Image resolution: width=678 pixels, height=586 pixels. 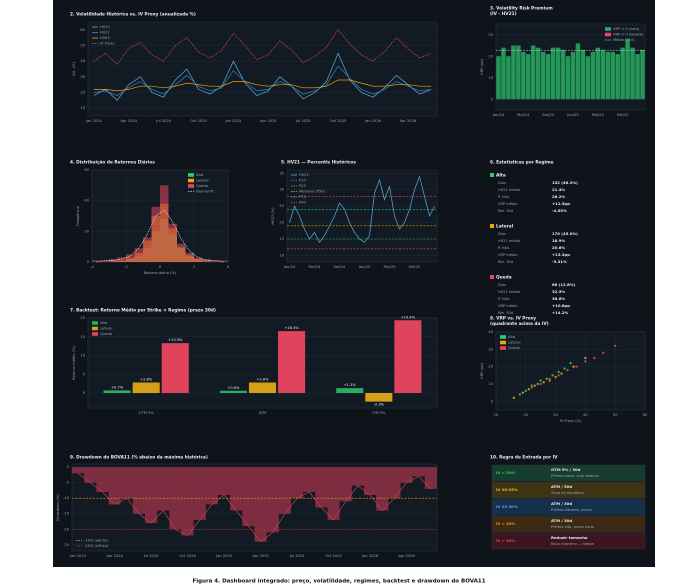 What do you see at coordinates (281, 206) in the screenshot?
I see `y-tick-label: 25` at bounding box center [281, 206].